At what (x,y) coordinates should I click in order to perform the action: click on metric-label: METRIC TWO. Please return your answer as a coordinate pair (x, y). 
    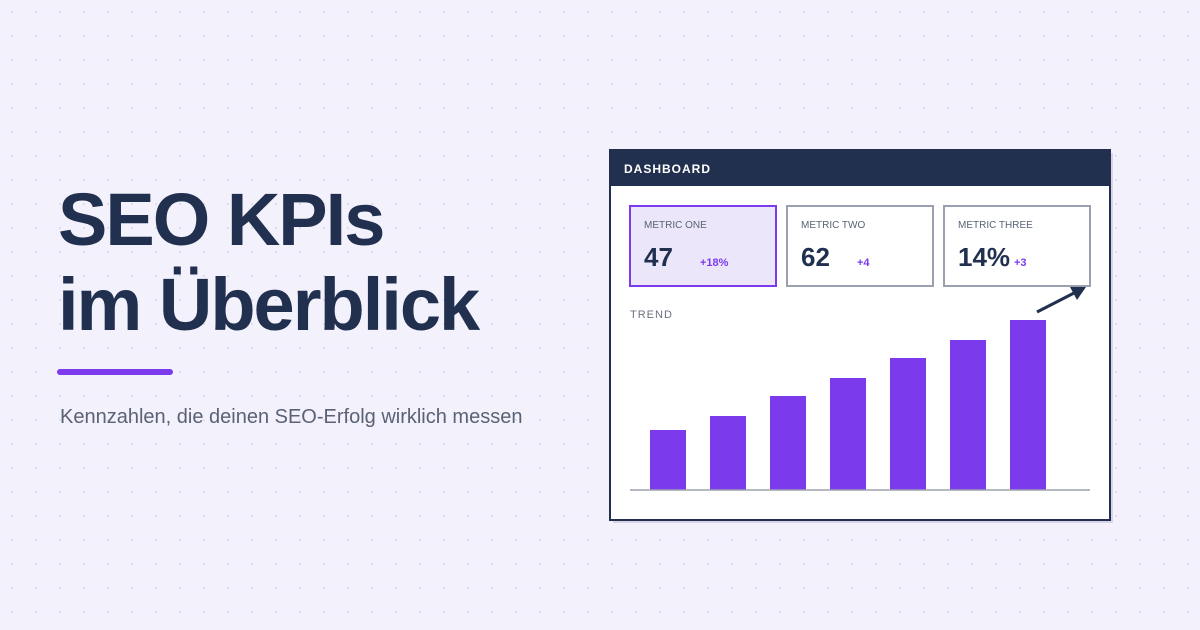
    Looking at the image, I should click on (833, 225).